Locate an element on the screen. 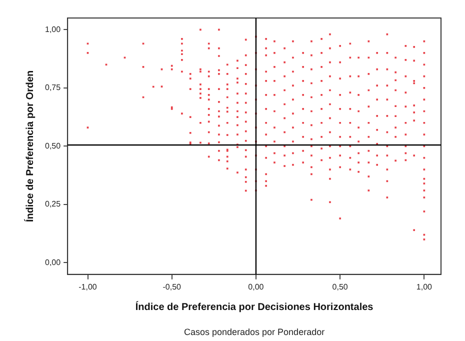 Image resolution: width=465 pixels, height=341 pixels. x-tick-label: -0,50 is located at coordinates (172, 287).